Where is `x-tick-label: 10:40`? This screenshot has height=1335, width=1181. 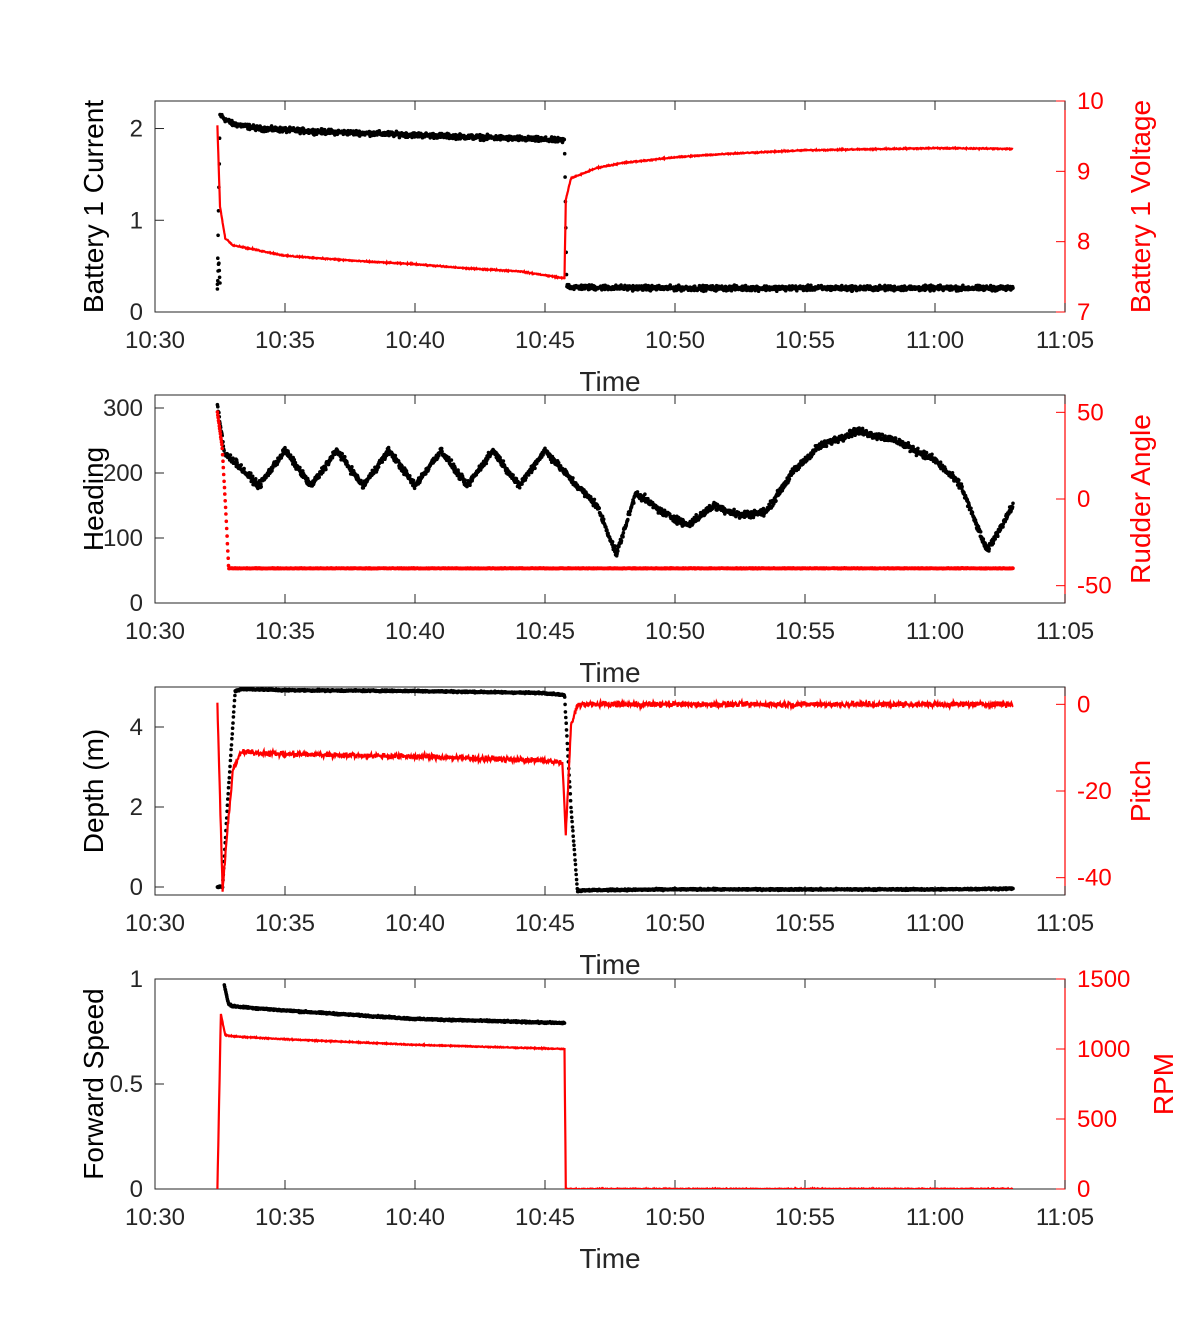 x-tick-label: 10:40 is located at coordinates (415, 631).